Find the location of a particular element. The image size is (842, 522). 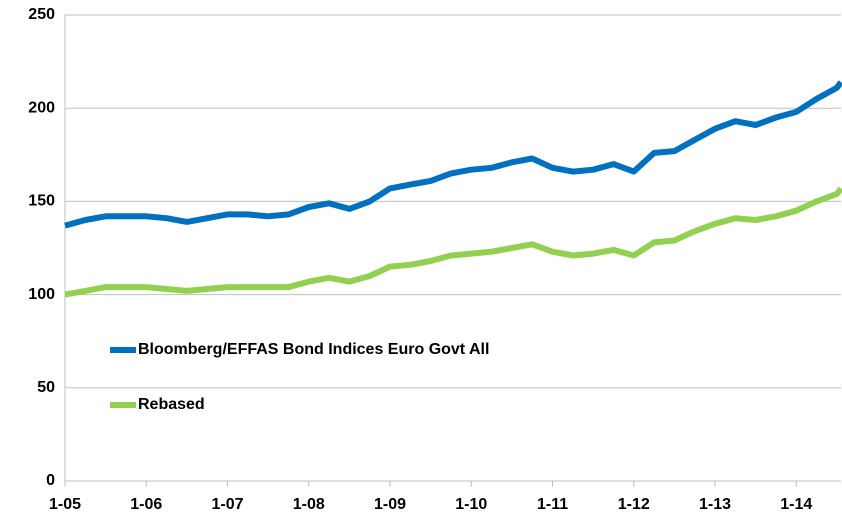

y-tick-label: 50 is located at coordinates (46, 387).